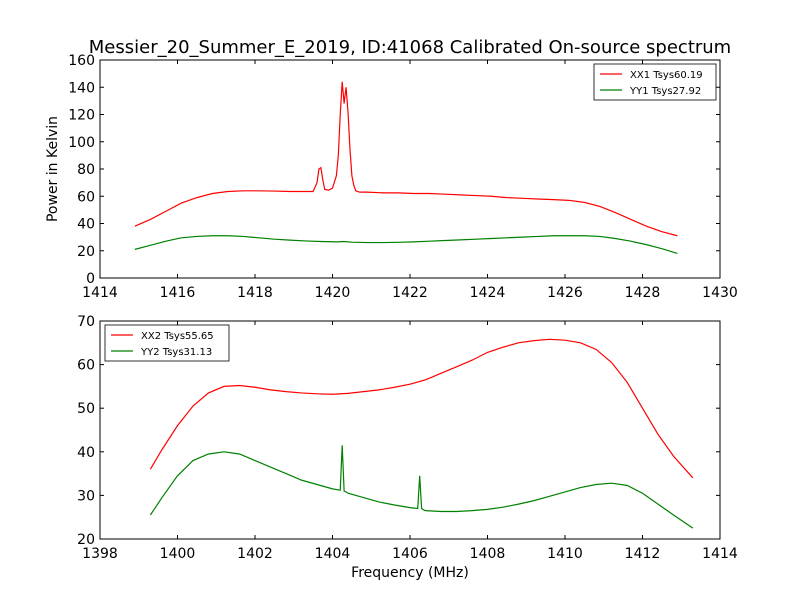  I want to click on legend-label: YY1 Tsys27.92, so click(665, 91).